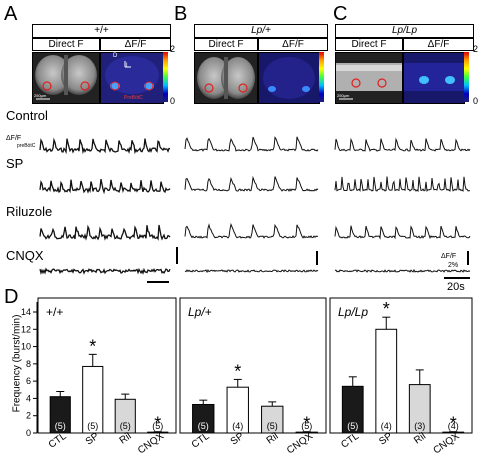 The height and width of the screenshot is (469, 484). Describe the element at coordinates (317, 258) in the screenshot. I see `amplitude-scalebar-b` at that location.